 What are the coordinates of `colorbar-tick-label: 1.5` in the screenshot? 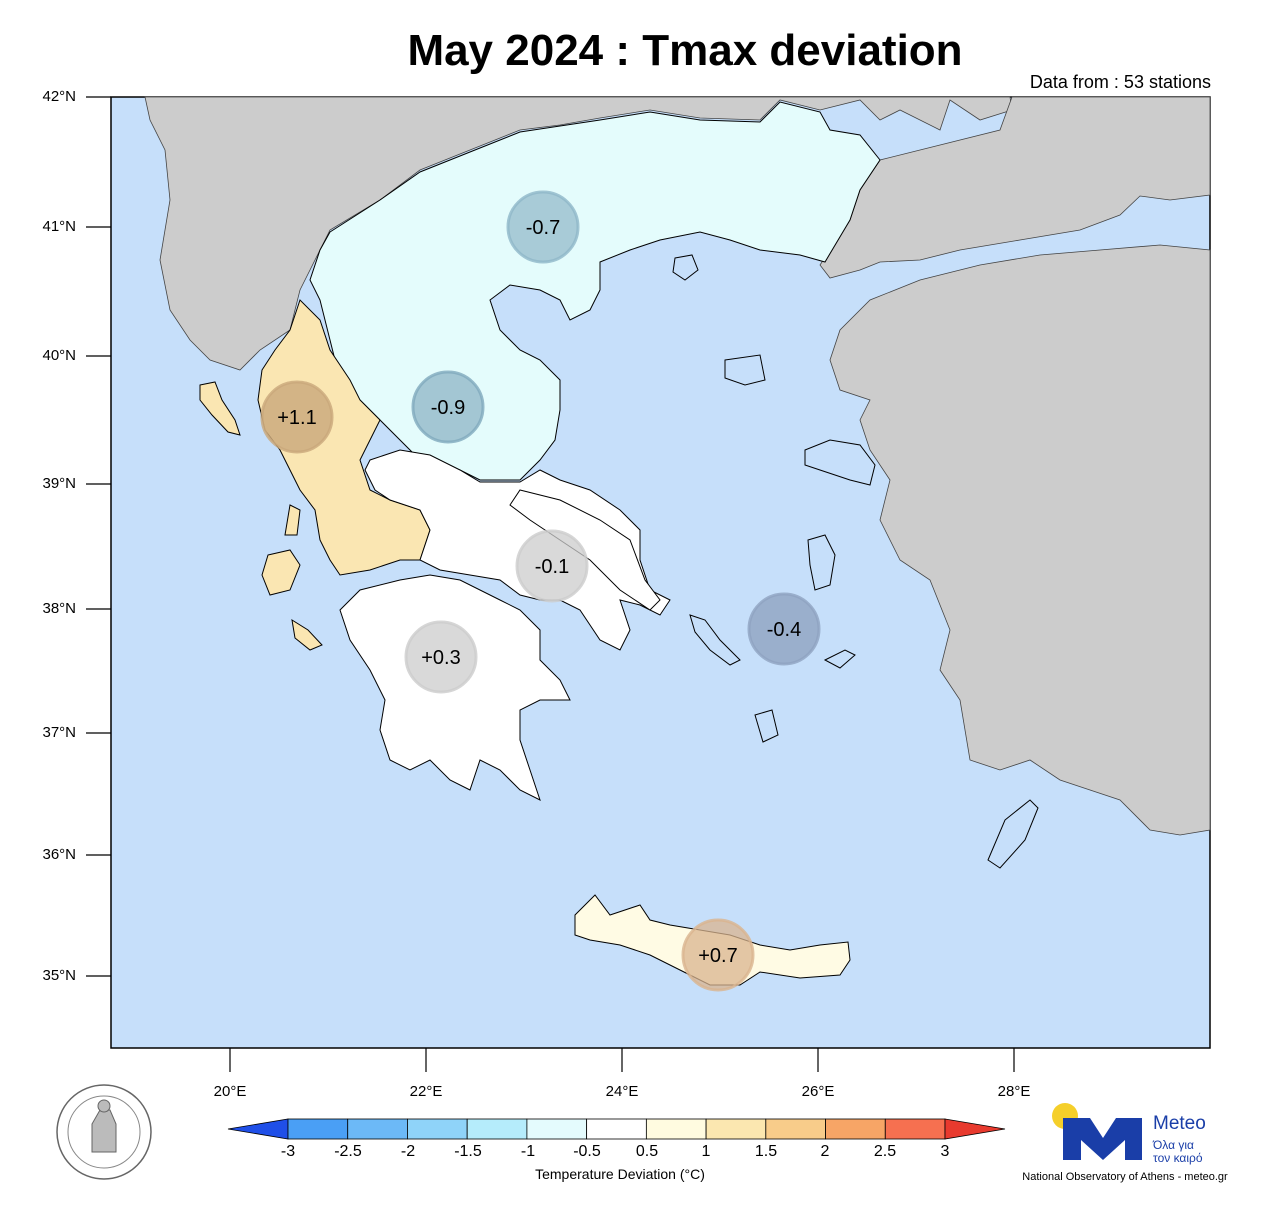 It's located at (766, 1151).